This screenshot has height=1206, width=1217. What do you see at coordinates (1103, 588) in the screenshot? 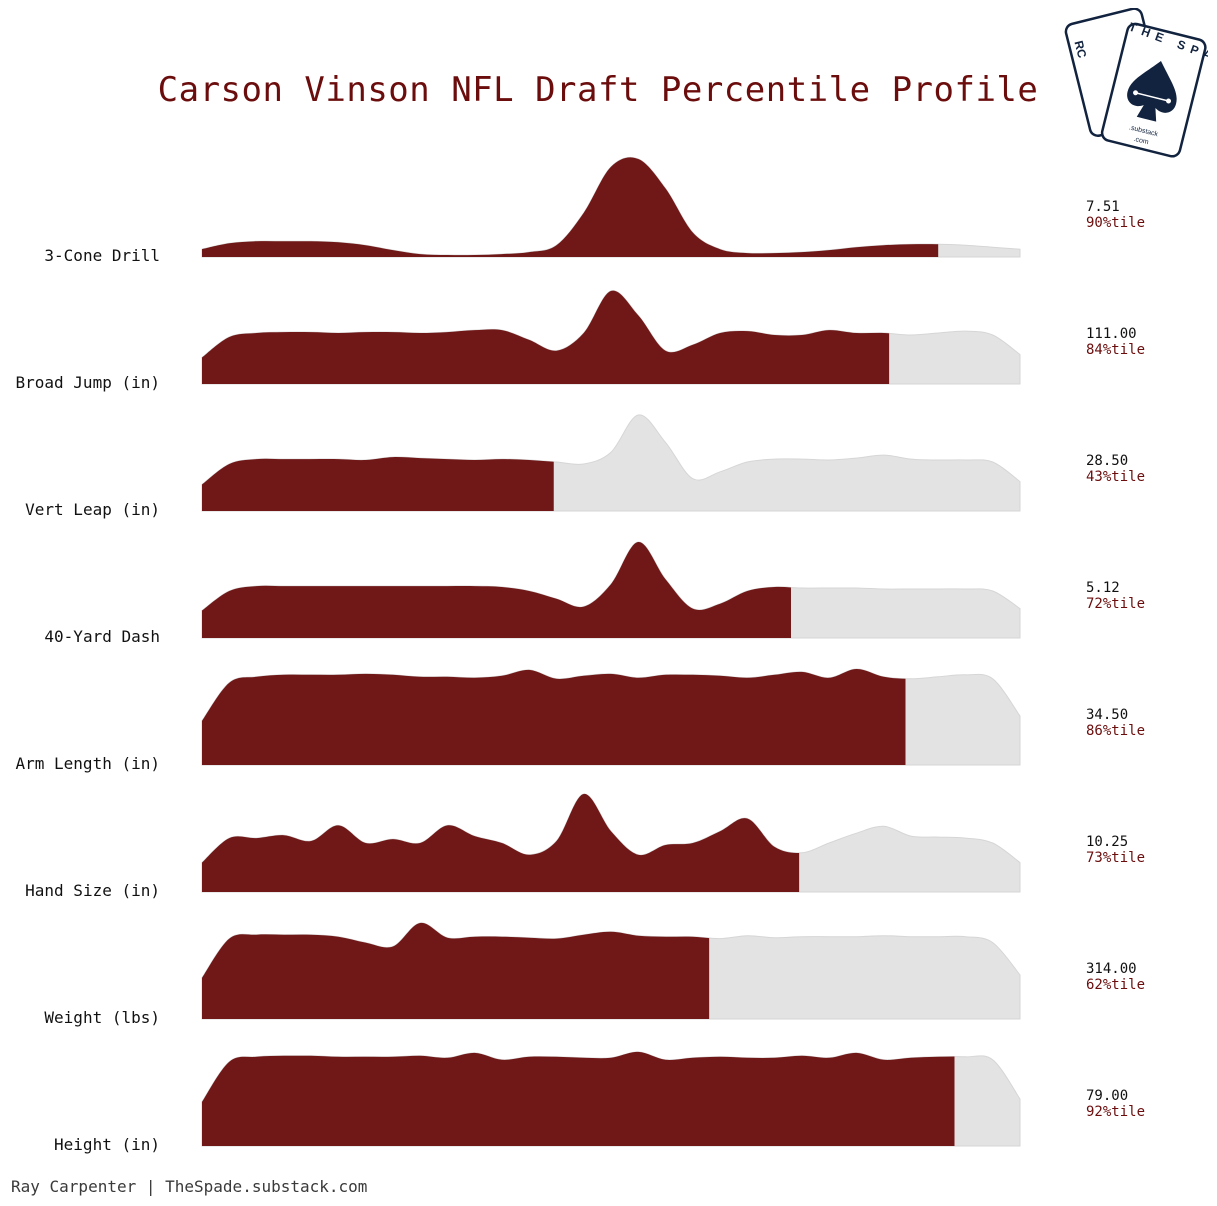
I see `metric-value: 5.12` at bounding box center [1103, 588].